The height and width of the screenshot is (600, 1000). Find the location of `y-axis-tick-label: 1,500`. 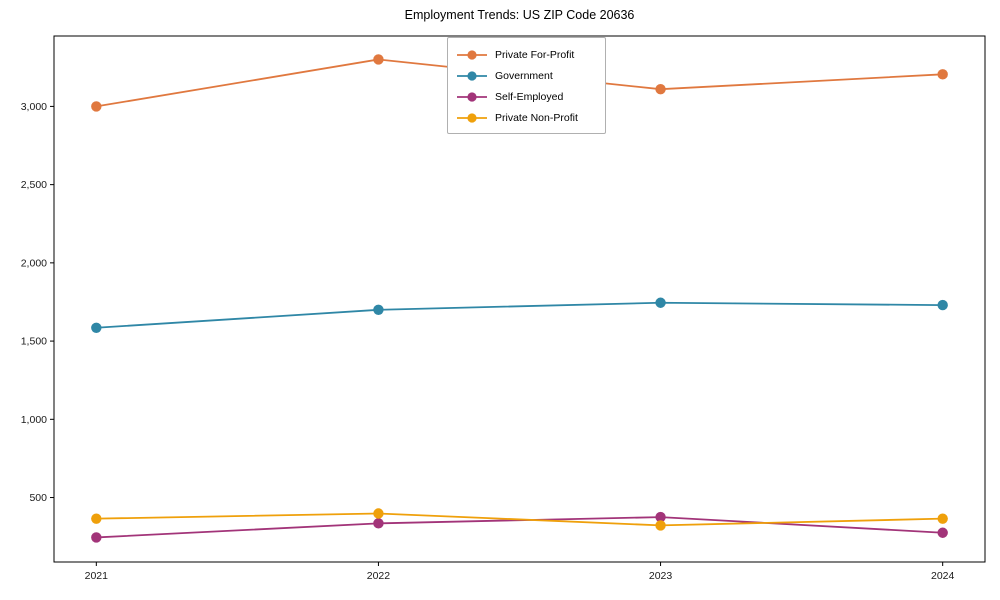

y-axis-tick-label: 1,500 is located at coordinates (34, 342).